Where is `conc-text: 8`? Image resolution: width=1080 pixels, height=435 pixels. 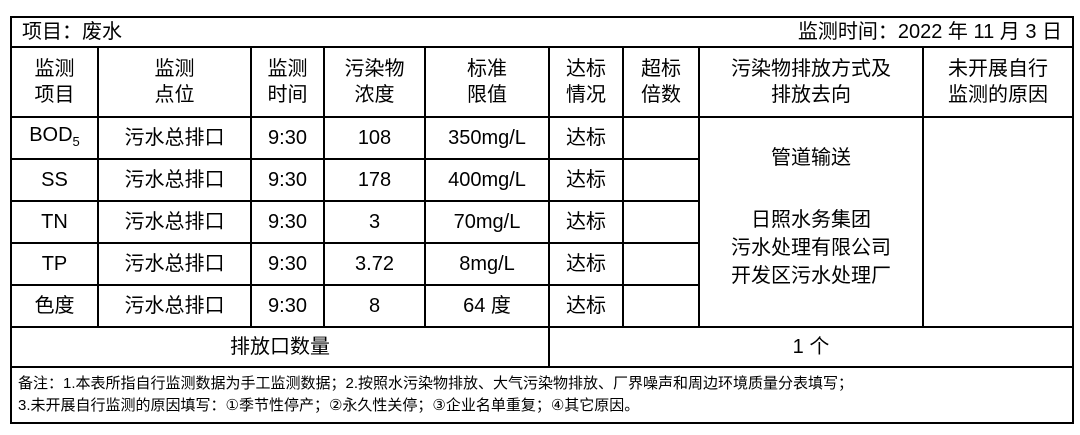 conc-text: 8 is located at coordinates (374, 306).